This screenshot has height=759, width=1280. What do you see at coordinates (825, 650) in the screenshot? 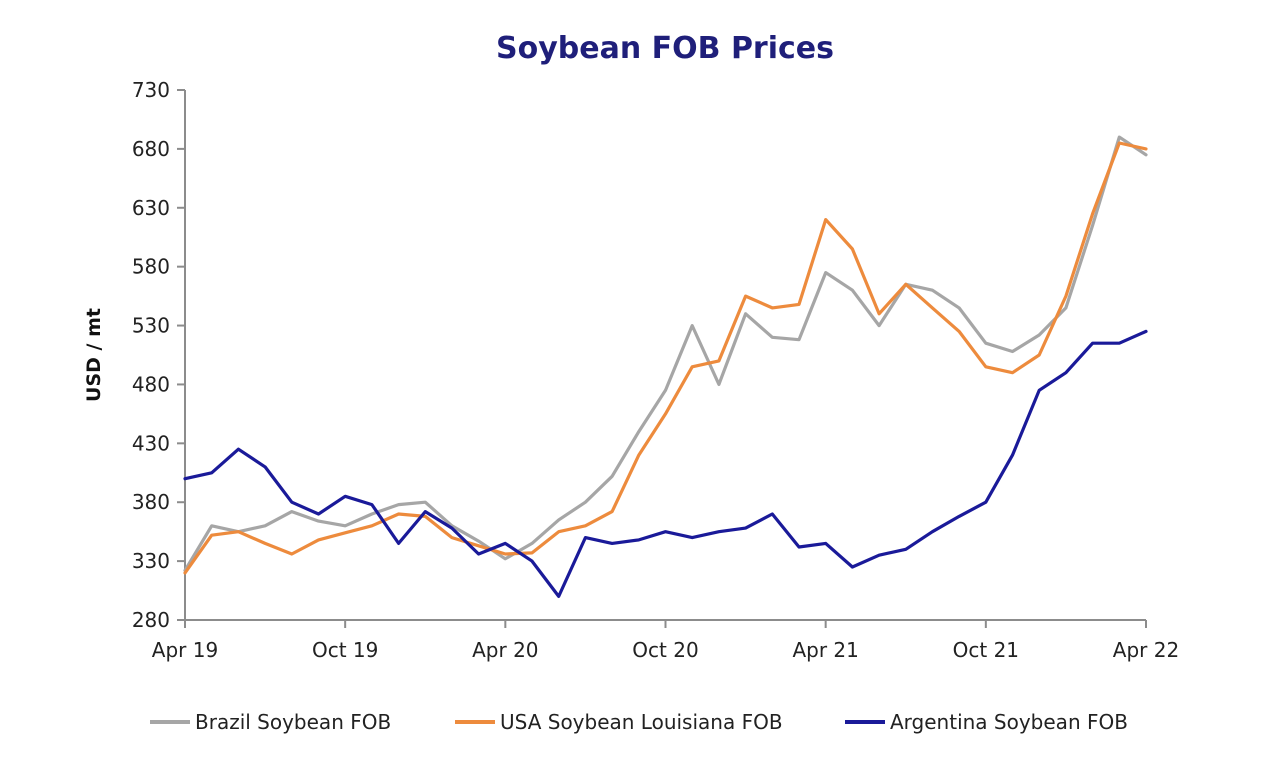
I see `x-tick-label: Apr 21` at bounding box center [825, 650].